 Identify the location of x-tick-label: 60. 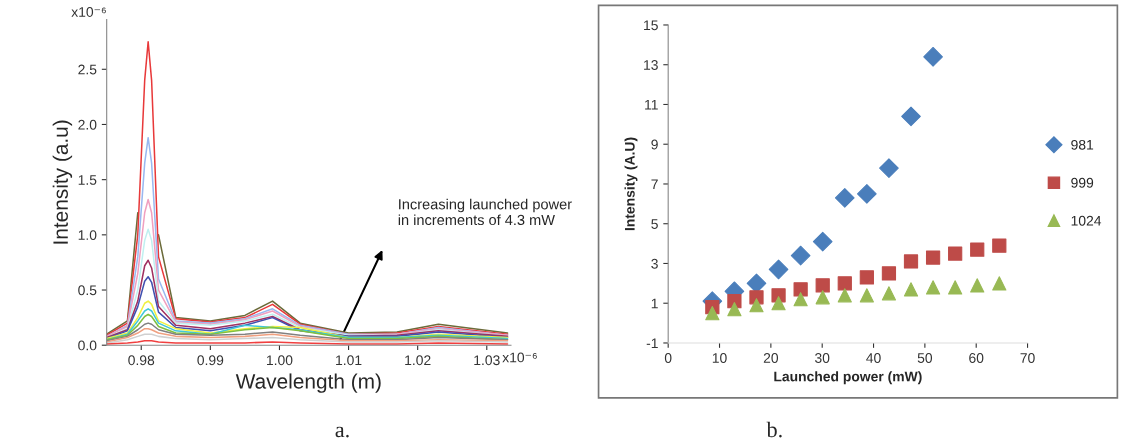
(976, 358).